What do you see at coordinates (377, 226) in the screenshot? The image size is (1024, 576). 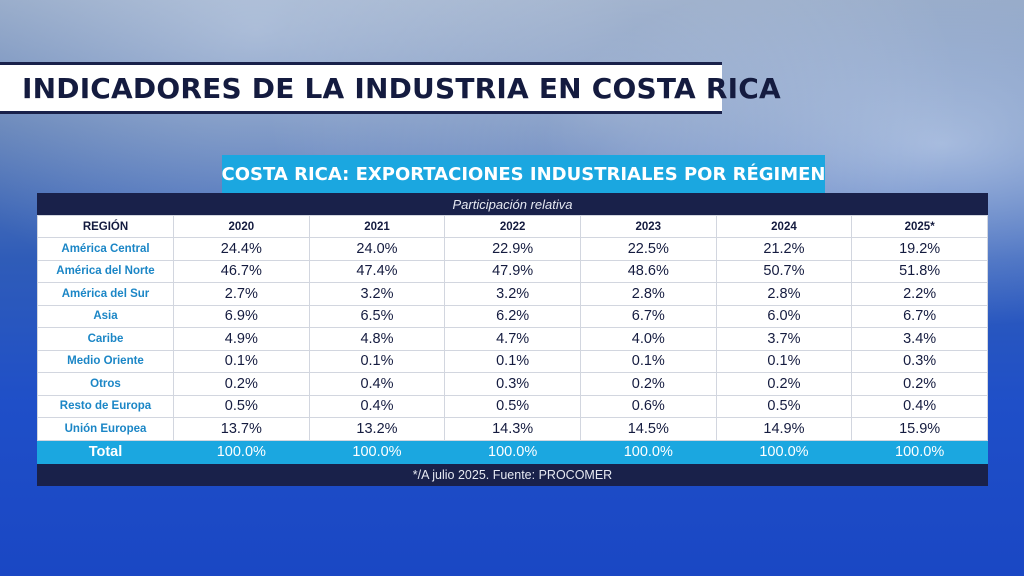 I see `column-header-year: 2021` at bounding box center [377, 226].